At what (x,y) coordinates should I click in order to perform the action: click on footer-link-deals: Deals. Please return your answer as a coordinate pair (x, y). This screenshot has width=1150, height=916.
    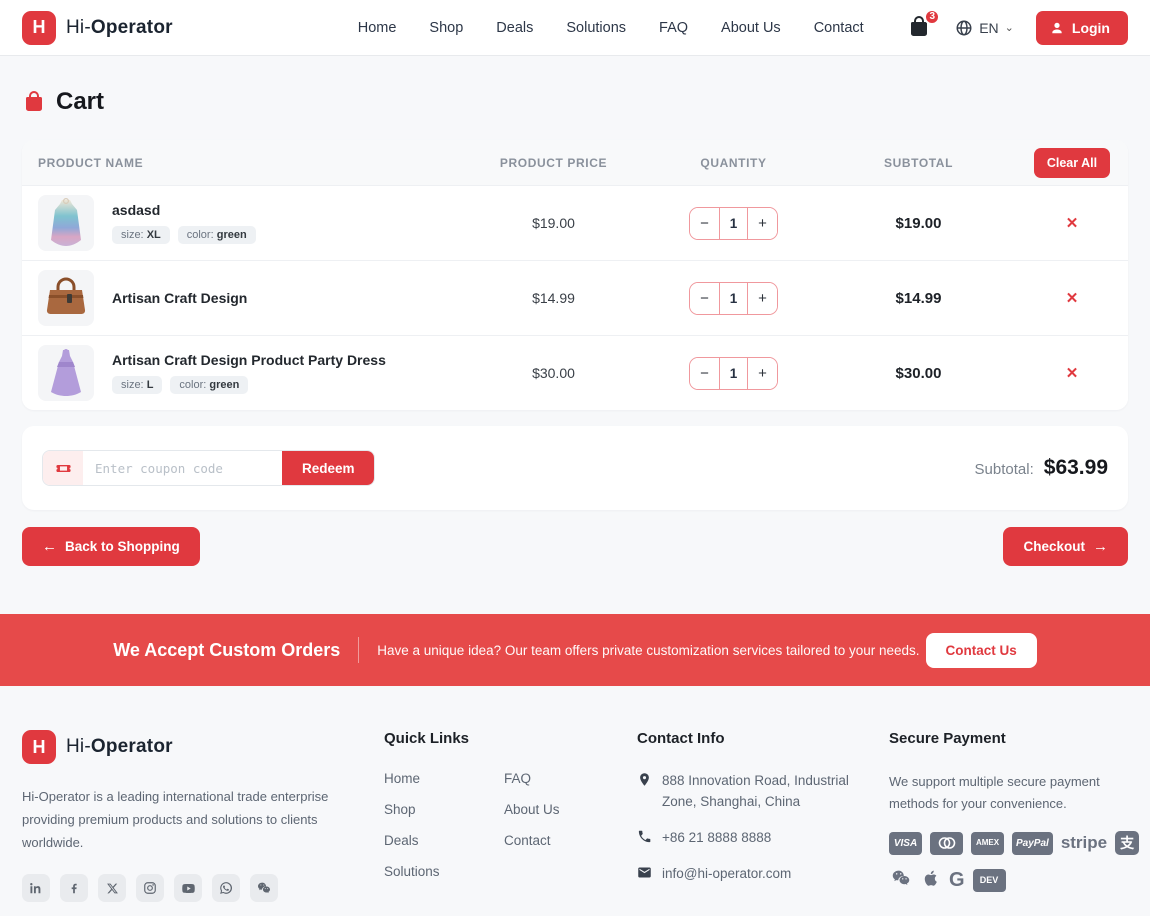
    Looking at the image, I should click on (401, 840).